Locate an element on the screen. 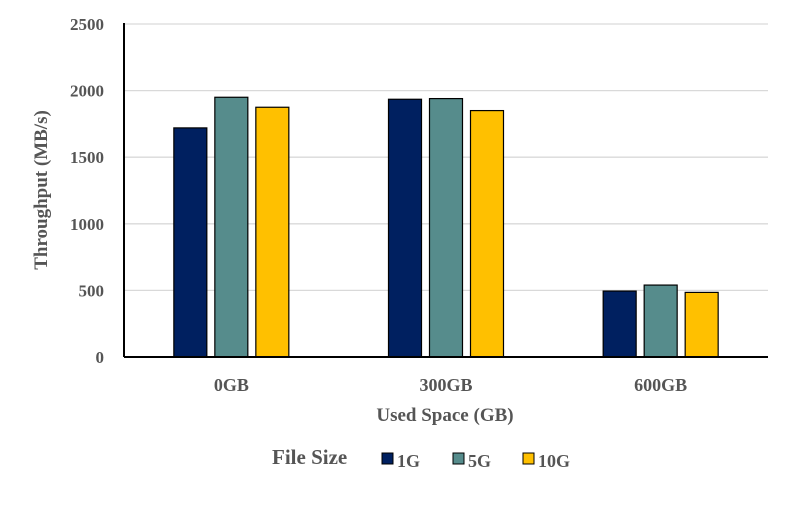 The height and width of the screenshot is (505, 790). legend-swatch-5G is located at coordinates (458, 458).